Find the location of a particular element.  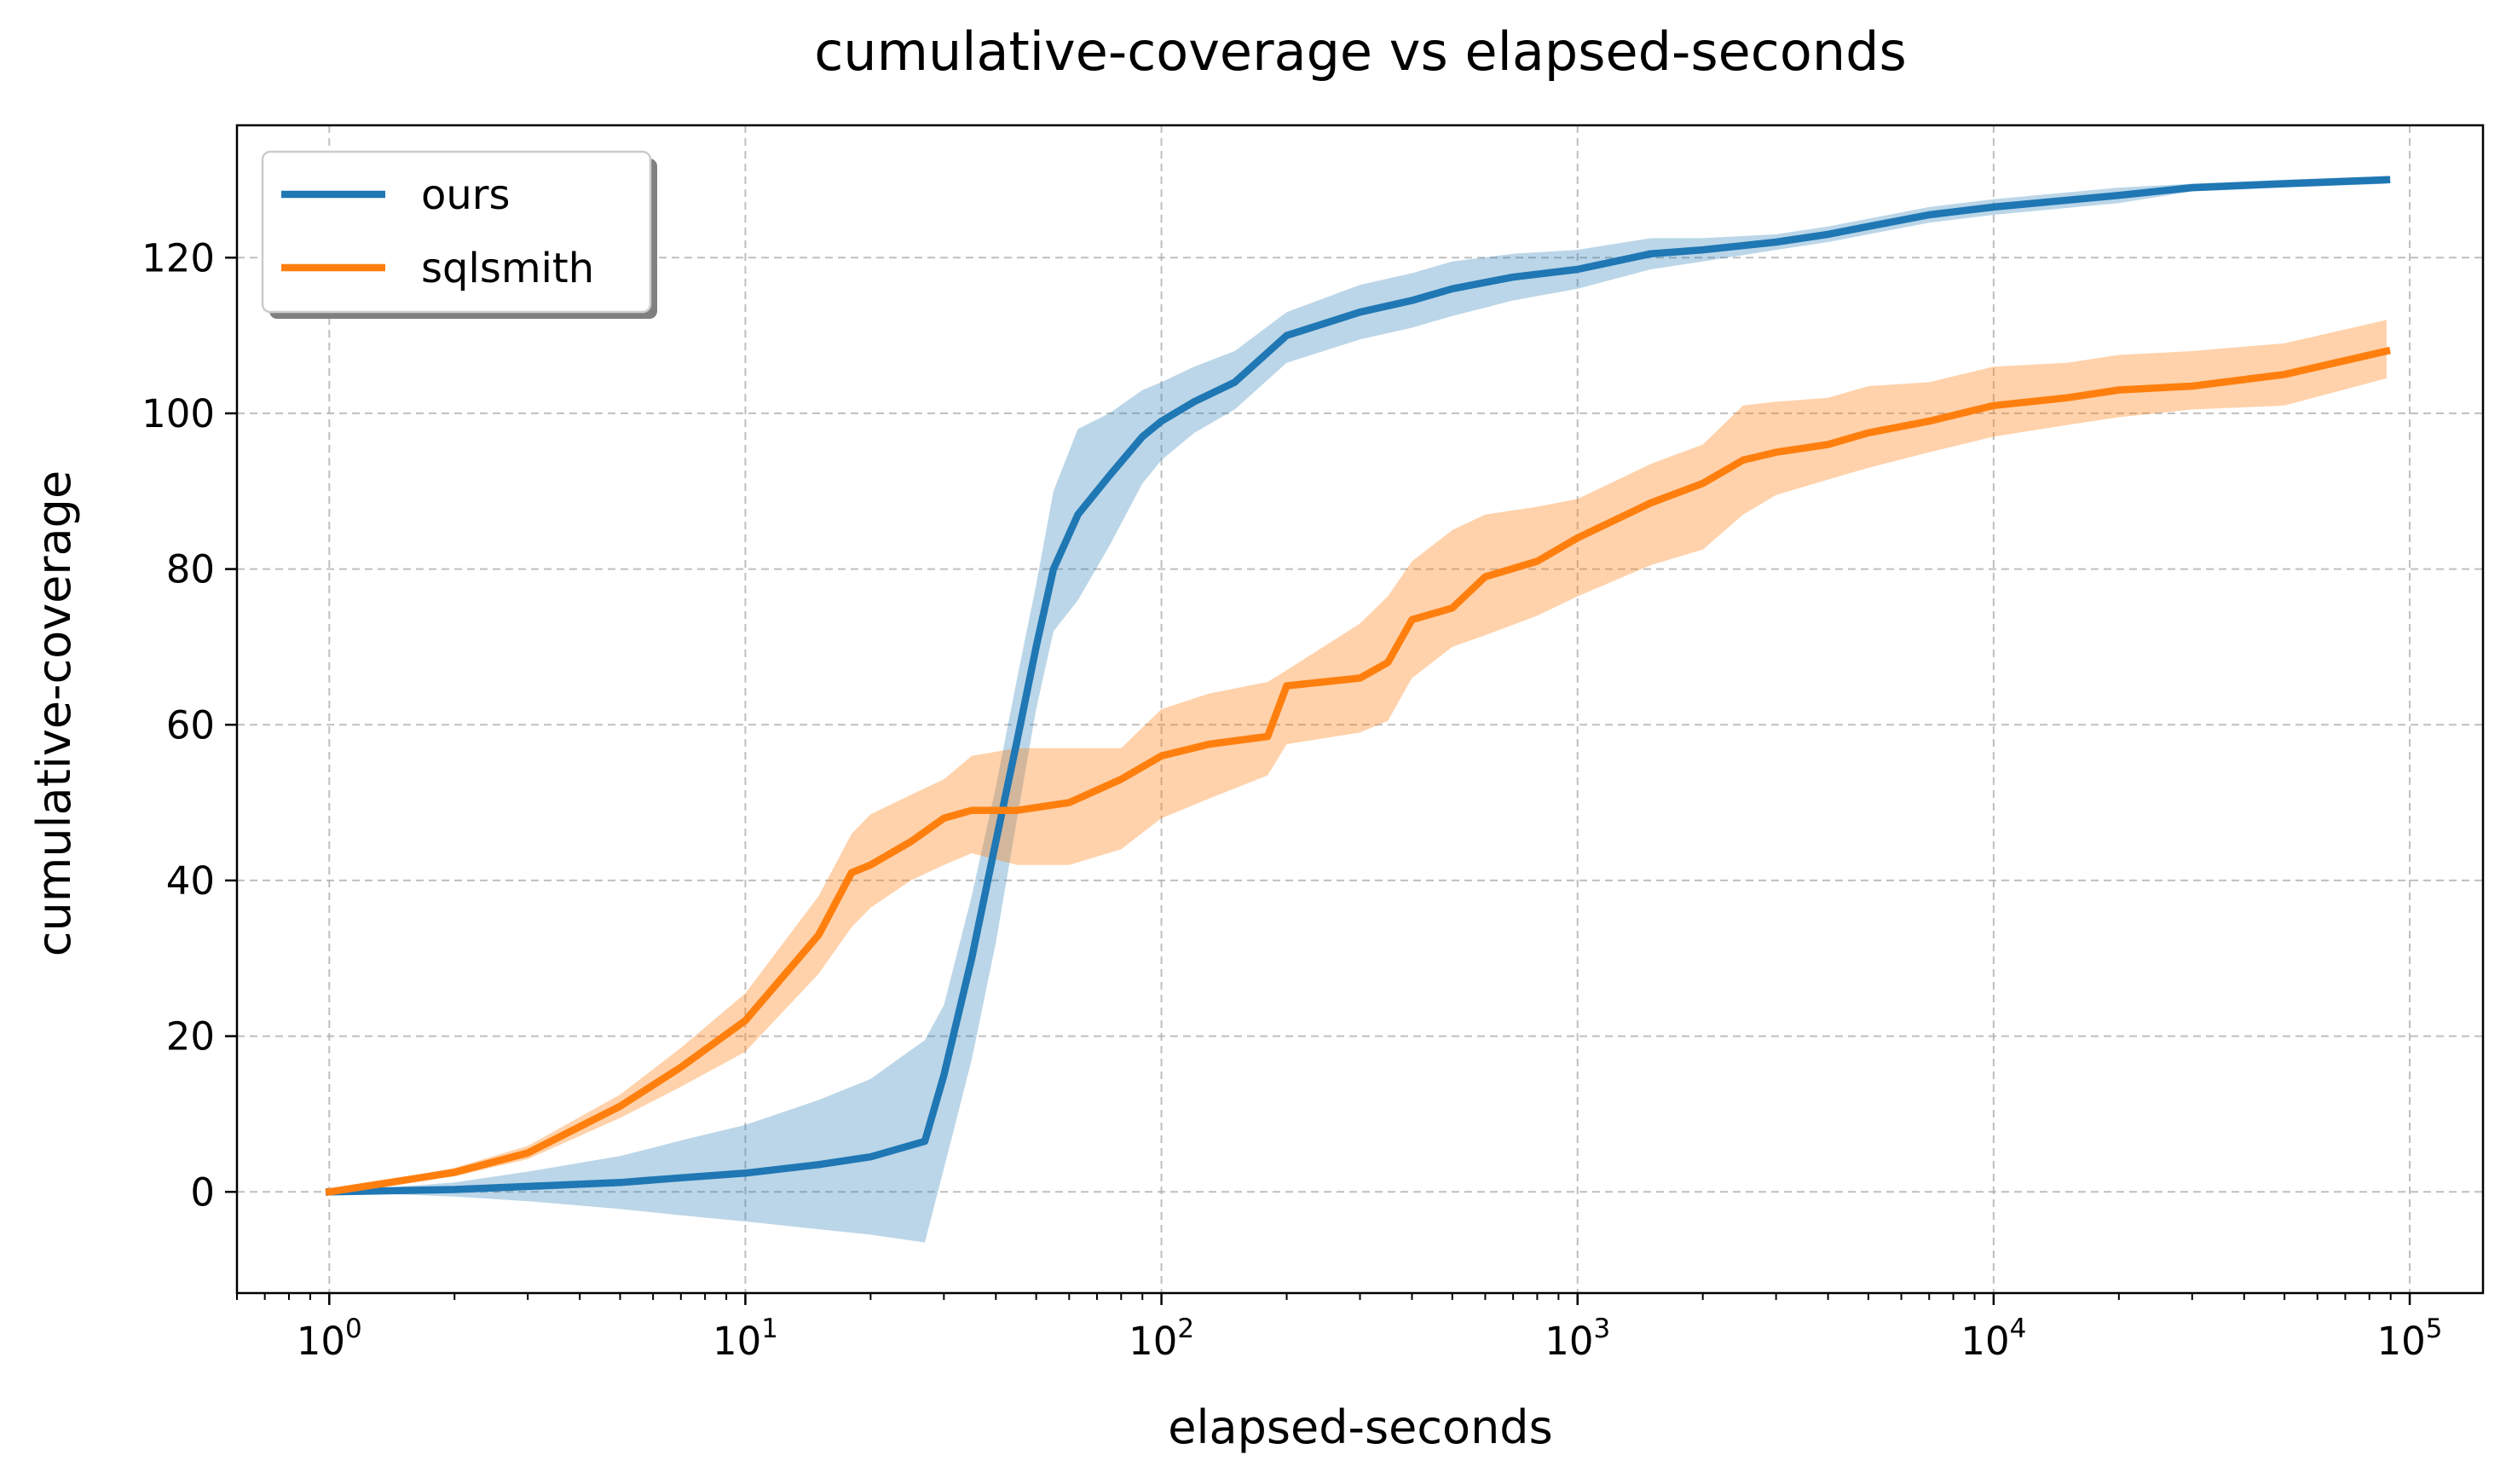

y-tick-label: 100 is located at coordinates (178, 413).